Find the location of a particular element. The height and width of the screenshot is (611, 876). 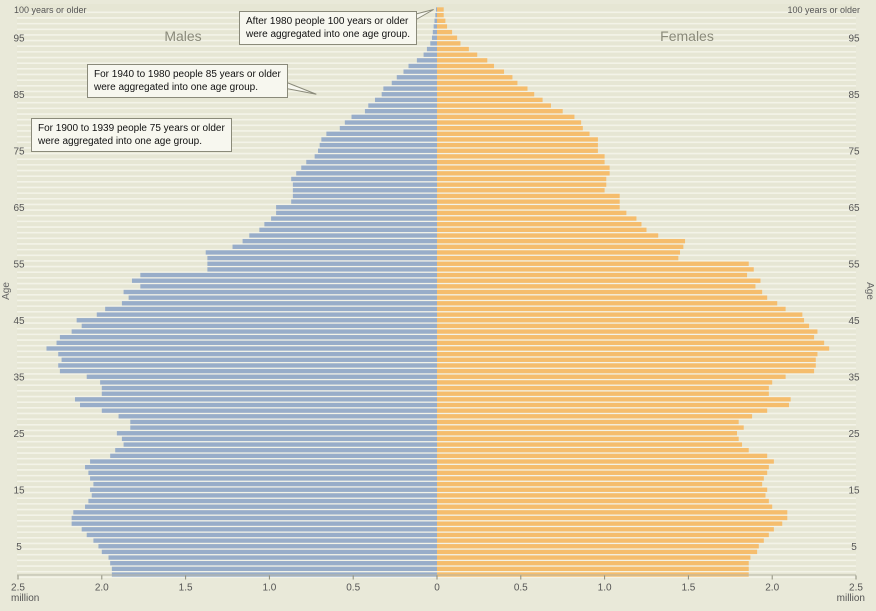

females-label: Females is located at coordinates (687, 36).